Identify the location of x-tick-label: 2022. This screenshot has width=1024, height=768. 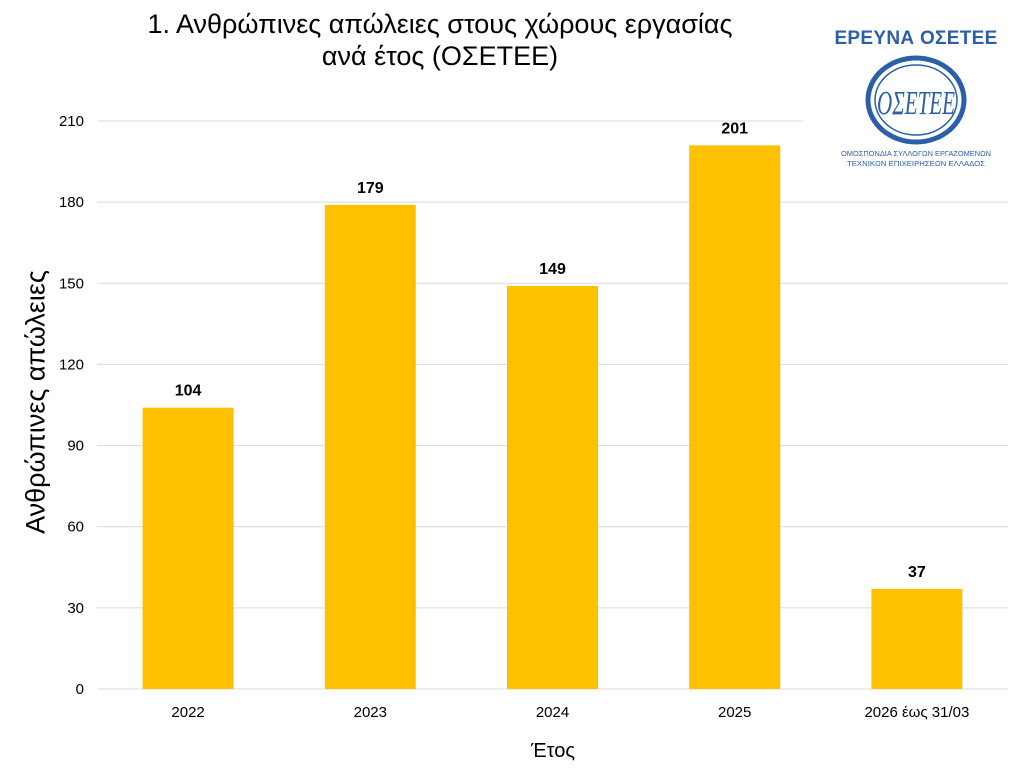
(187, 712).